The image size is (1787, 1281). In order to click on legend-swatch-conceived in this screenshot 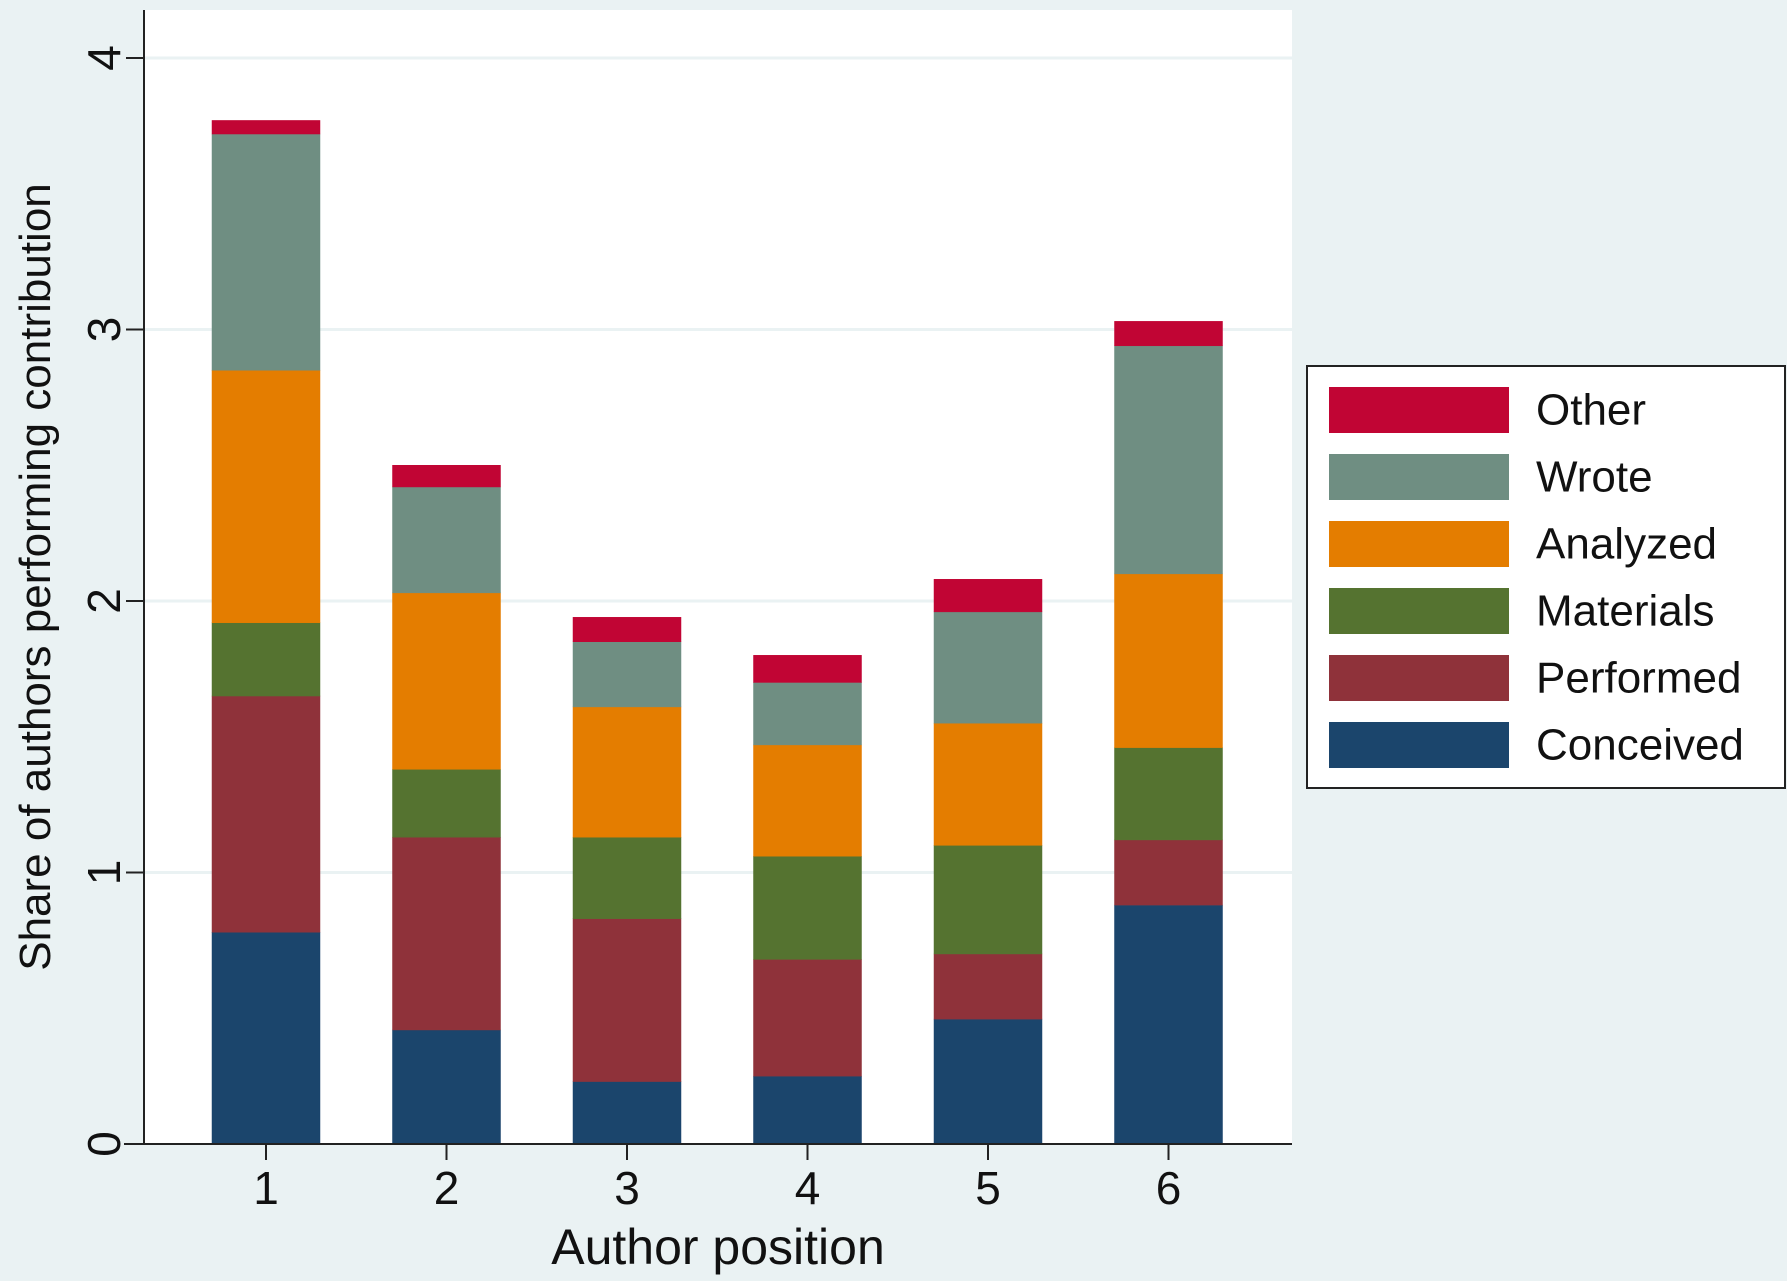, I will do `click(1419, 745)`.